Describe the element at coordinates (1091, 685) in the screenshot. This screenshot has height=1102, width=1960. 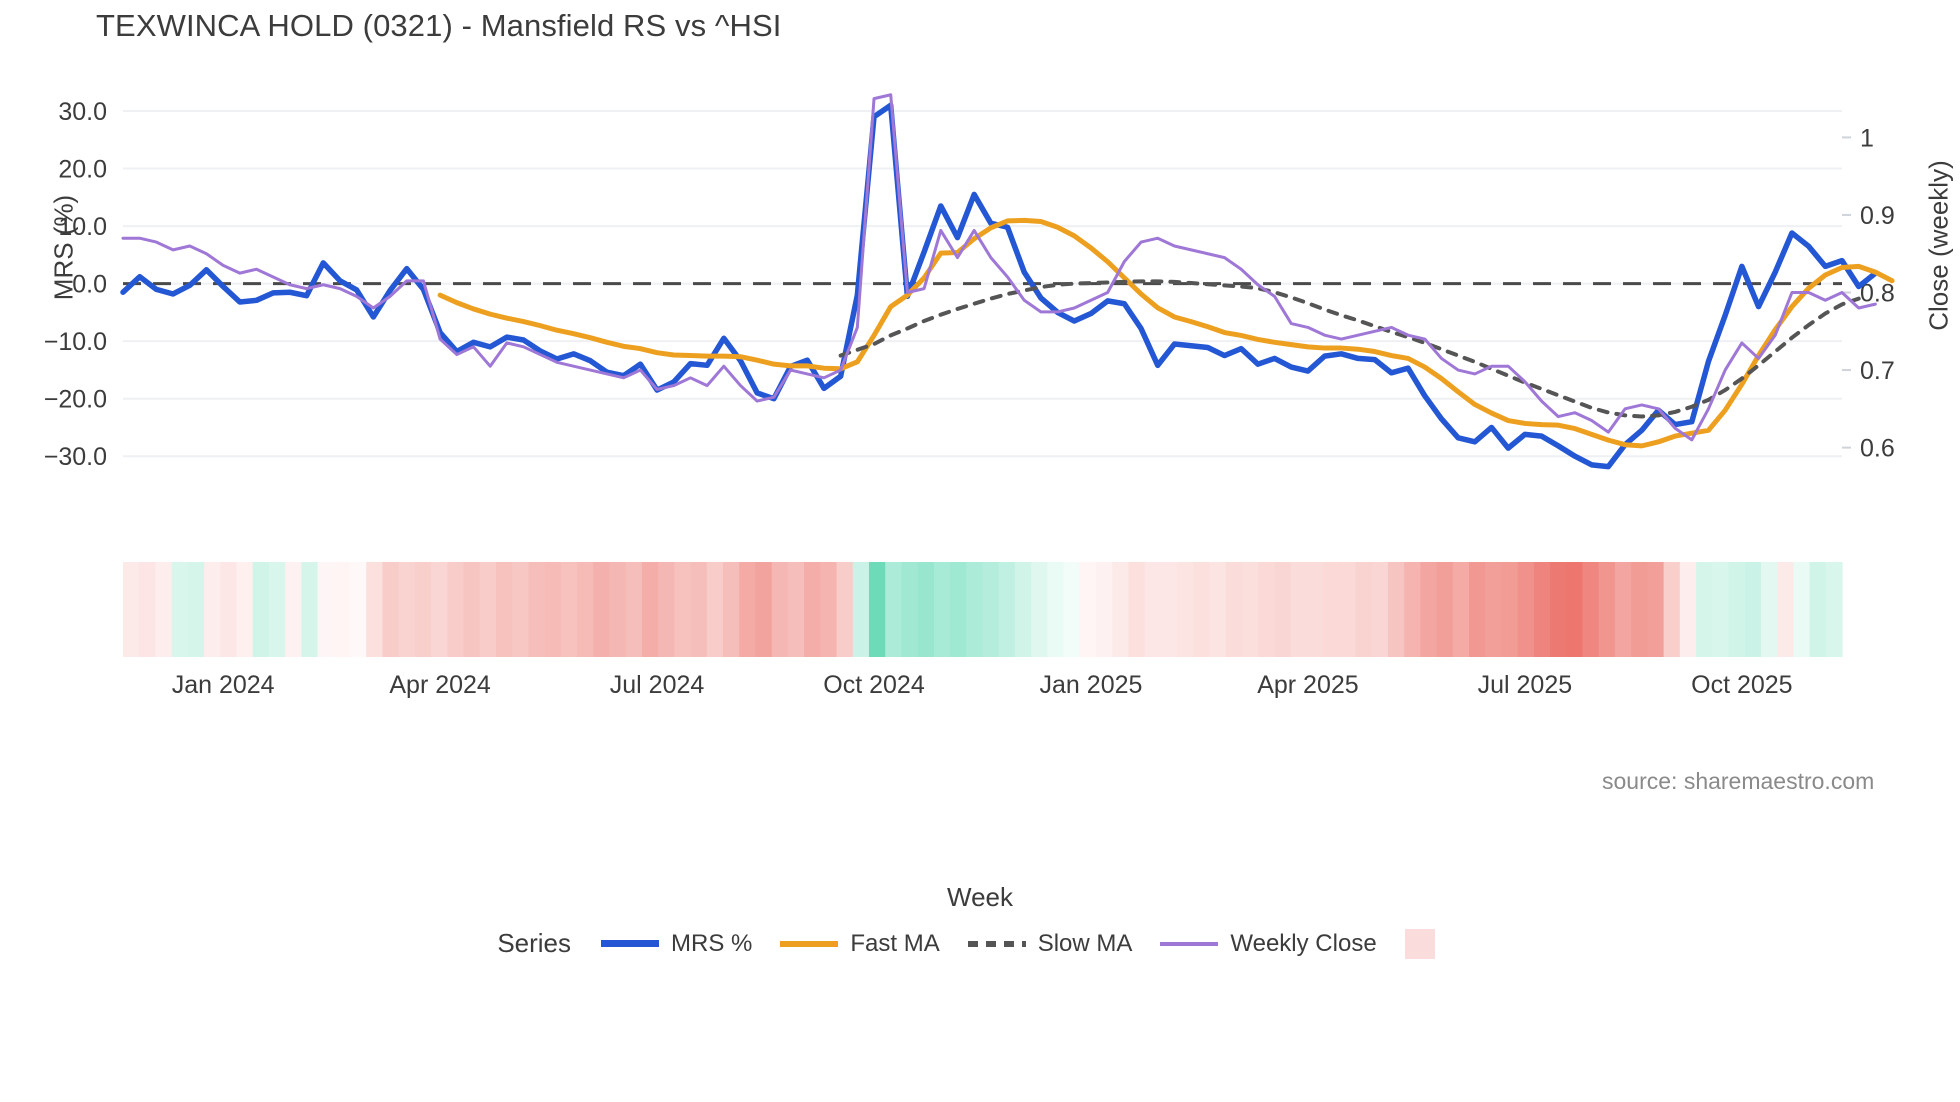
I see `x-tick-label: Jan 2025` at that location.